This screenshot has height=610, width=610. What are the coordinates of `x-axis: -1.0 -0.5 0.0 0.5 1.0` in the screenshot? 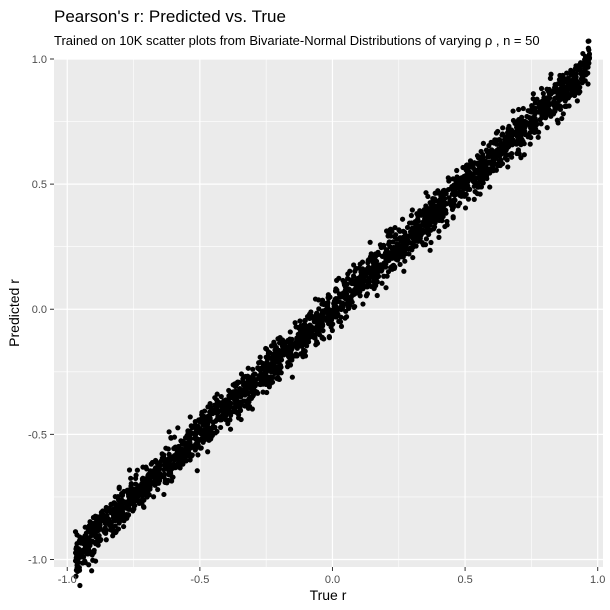 It's located at (331, 576).